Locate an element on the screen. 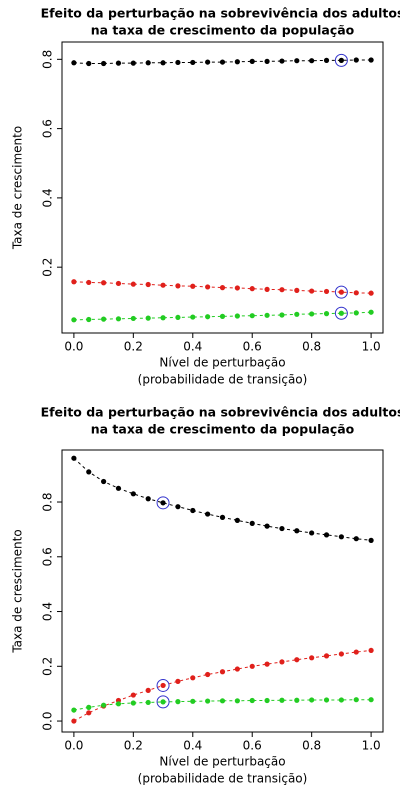 The image size is (400, 800). x-axis-label: (probabilidade de transição) is located at coordinates (223, 779).